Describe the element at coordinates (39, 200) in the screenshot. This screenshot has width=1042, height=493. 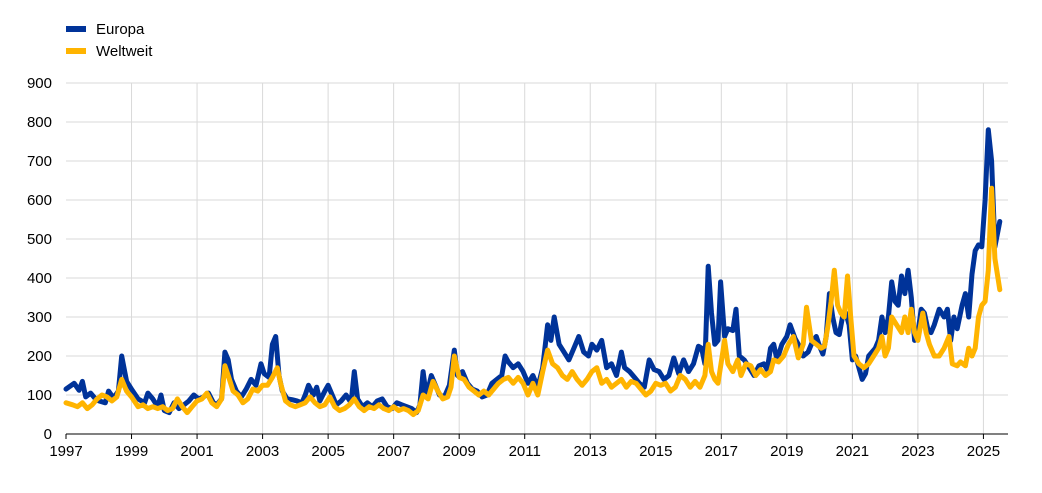
I see `y-tick-label-600: 600` at that location.